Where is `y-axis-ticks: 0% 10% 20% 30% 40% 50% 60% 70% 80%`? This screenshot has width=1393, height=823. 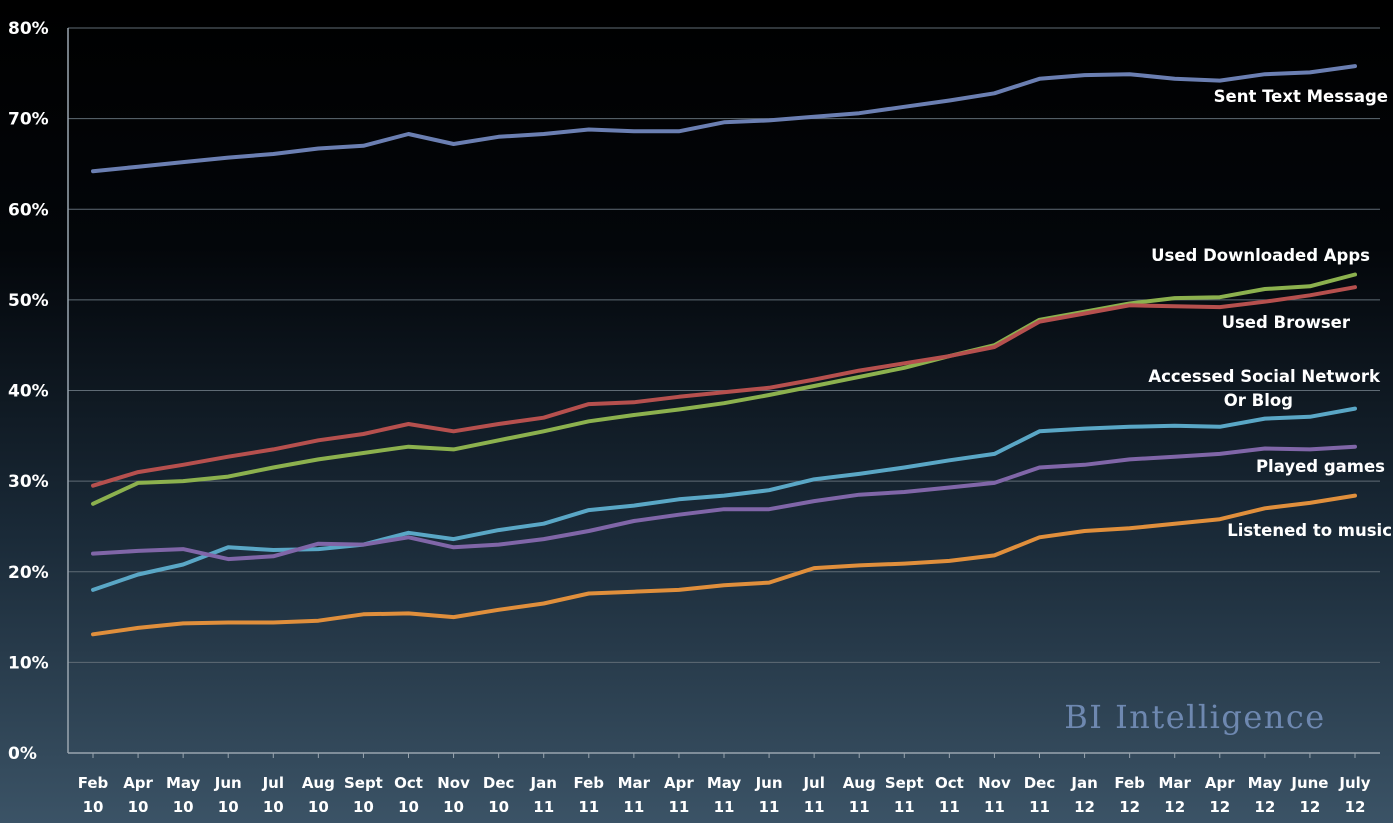
y-axis-ticks: 0% 10% 20% 30% 40% 50% 60% 70% 80% is located at coordinates (28, 391).